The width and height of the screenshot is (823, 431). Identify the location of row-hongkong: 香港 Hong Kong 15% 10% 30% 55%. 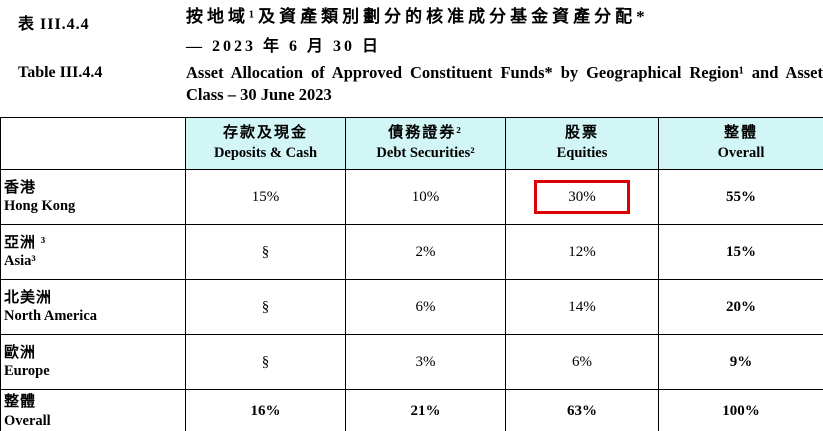
(411, 197).